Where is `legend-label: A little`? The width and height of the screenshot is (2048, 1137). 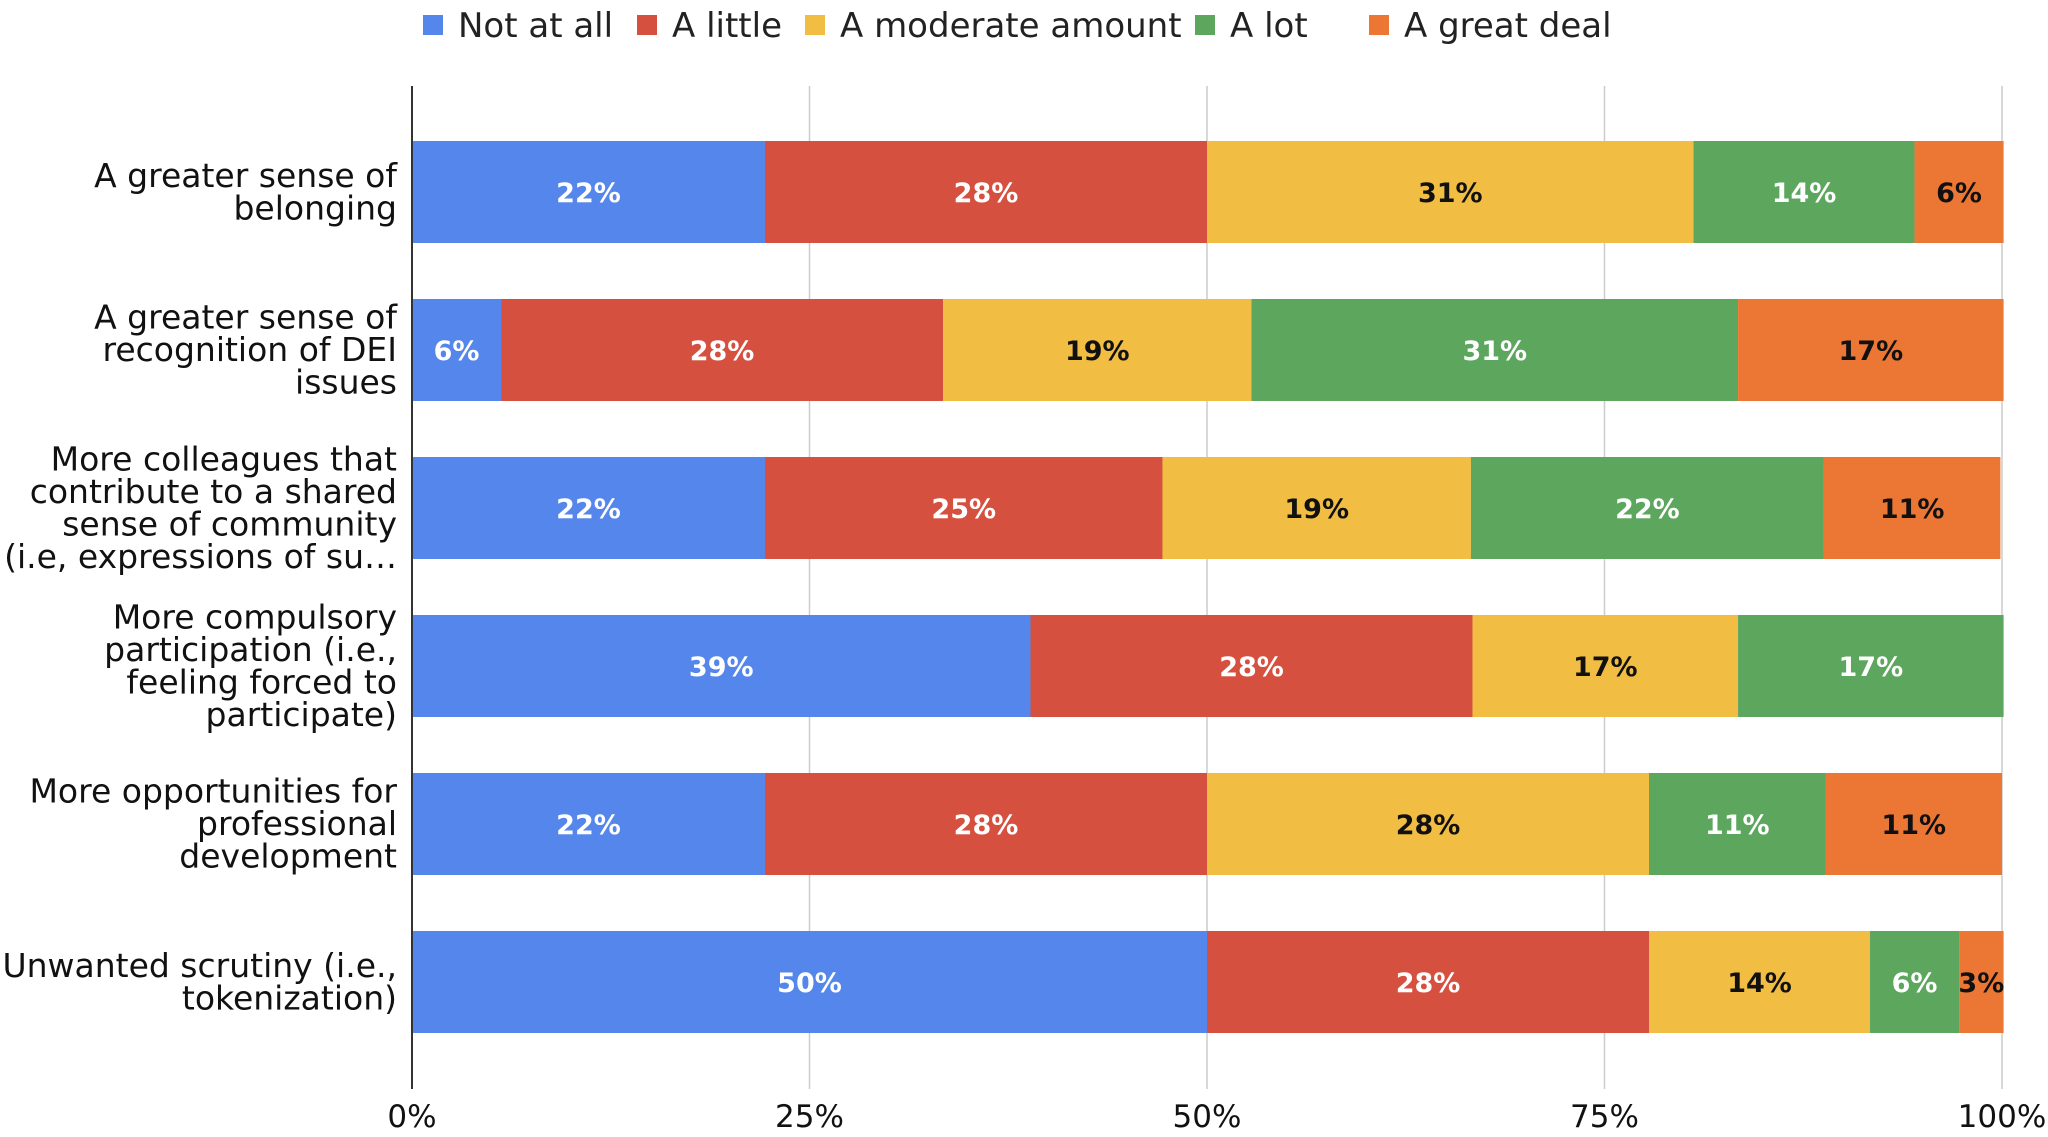 legend-label: A little is located at coordinates (727, 26).